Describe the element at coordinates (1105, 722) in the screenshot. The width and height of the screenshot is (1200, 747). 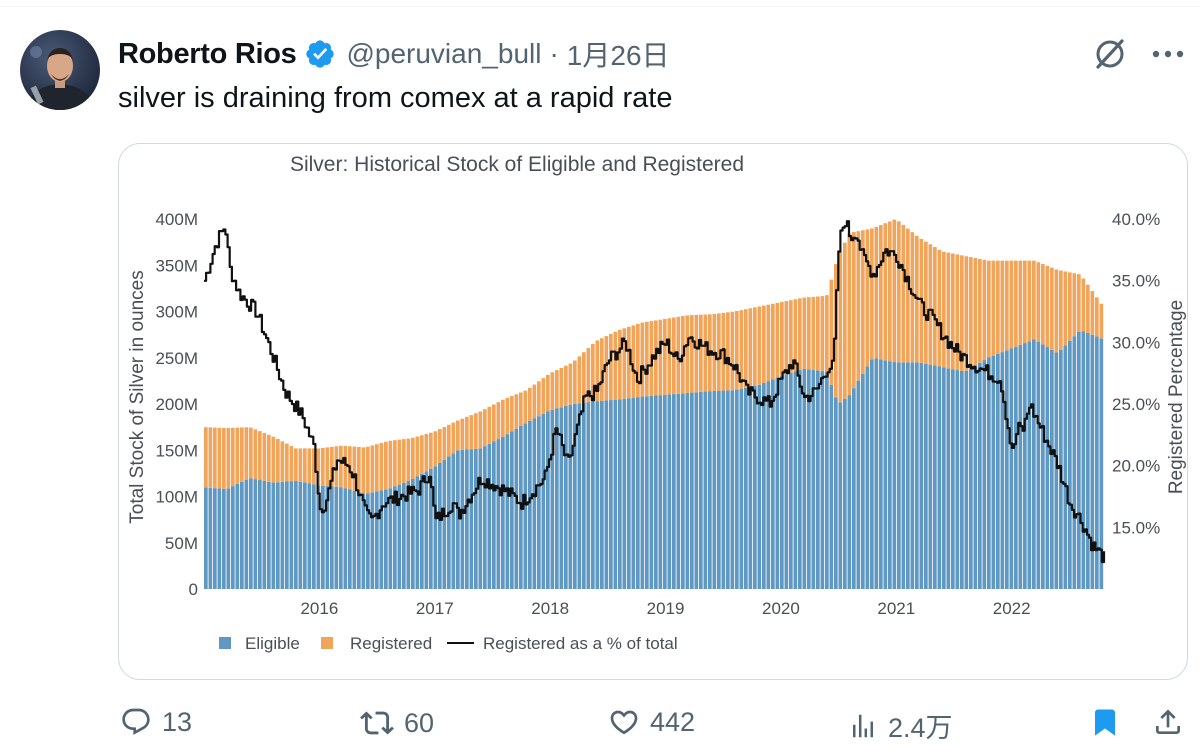
I see `bookmark-button` at that location.